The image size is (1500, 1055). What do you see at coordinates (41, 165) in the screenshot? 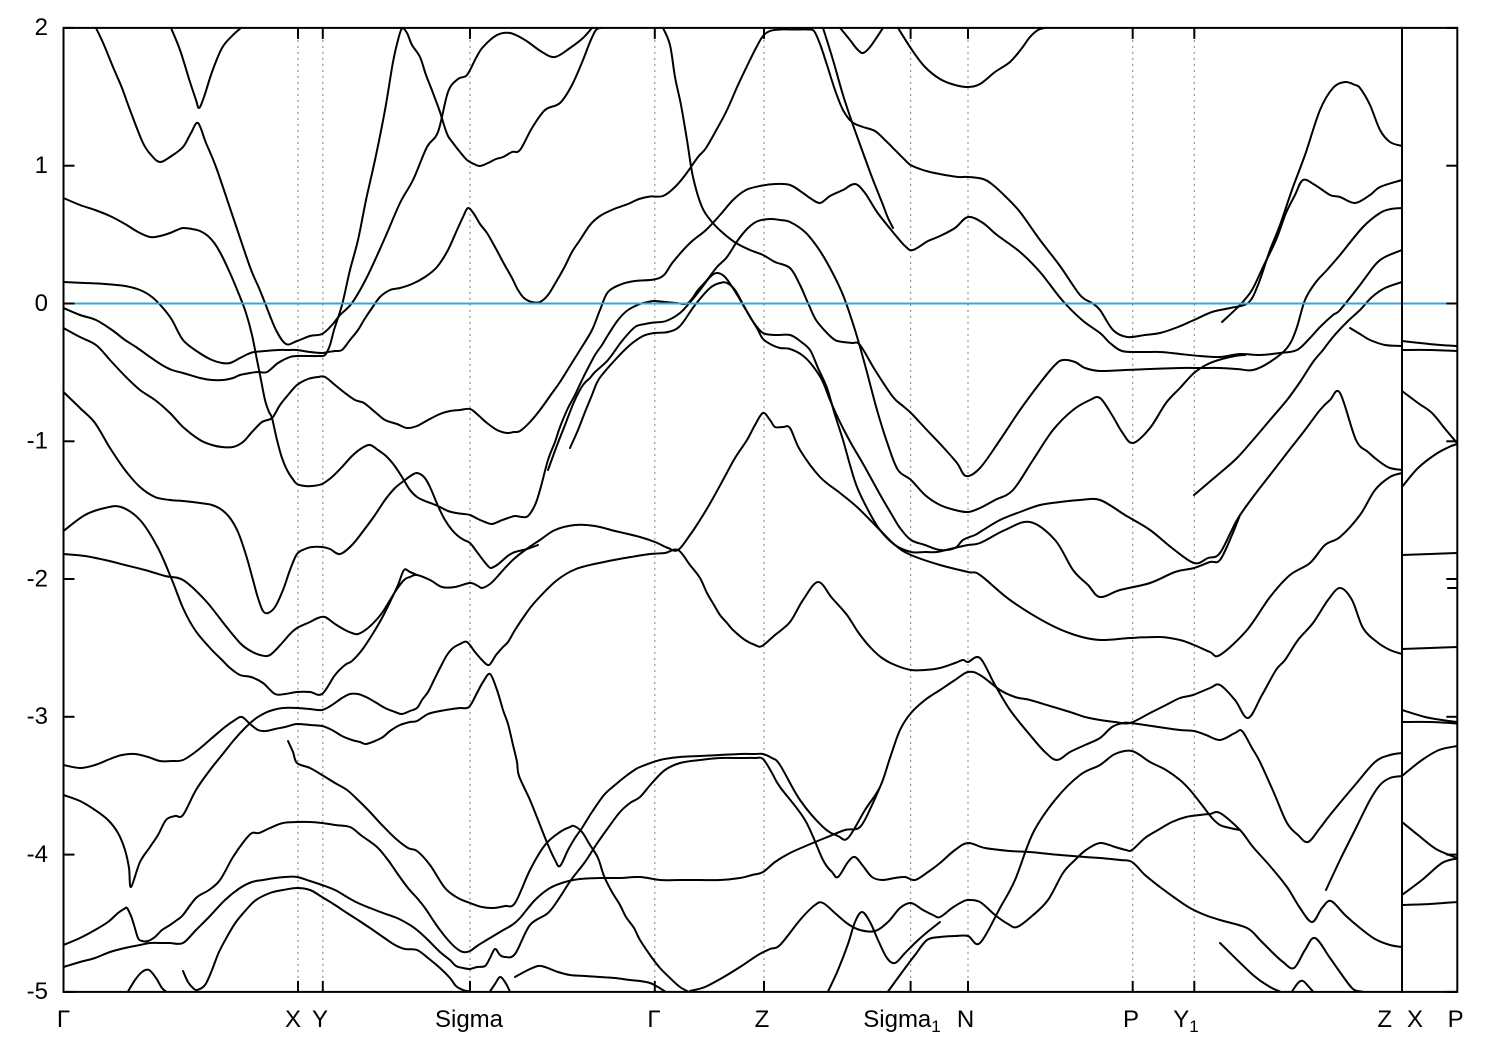
I see `svg-text: 1` at bounding box center [41, 165].